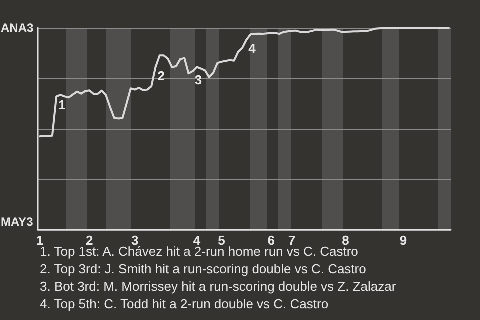  Describe the element at coordinates (17, 222) in the screenshot. I see `text: MAY3` at that location.